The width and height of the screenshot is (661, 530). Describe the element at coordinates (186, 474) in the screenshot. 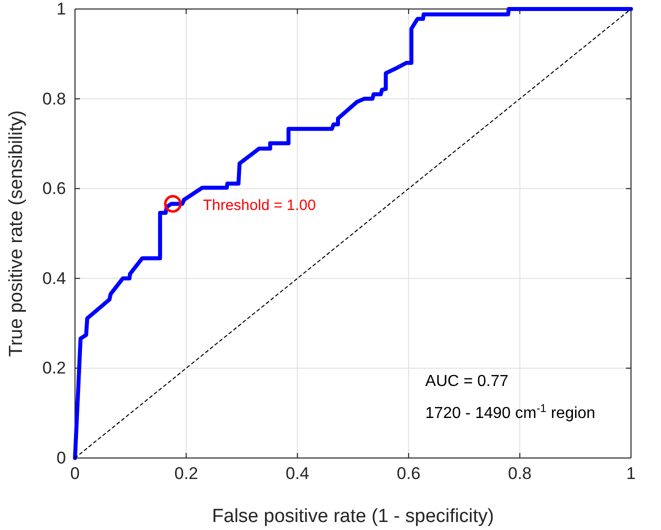

I see `x-tick-label: 0.2` at that location.